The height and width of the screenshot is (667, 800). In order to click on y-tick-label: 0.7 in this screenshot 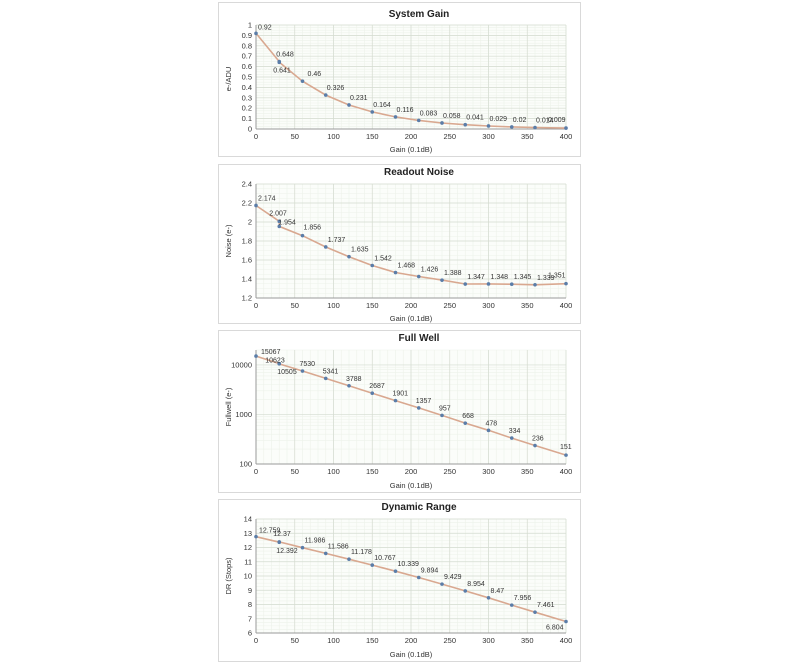, I will do `click(247, 56)`.